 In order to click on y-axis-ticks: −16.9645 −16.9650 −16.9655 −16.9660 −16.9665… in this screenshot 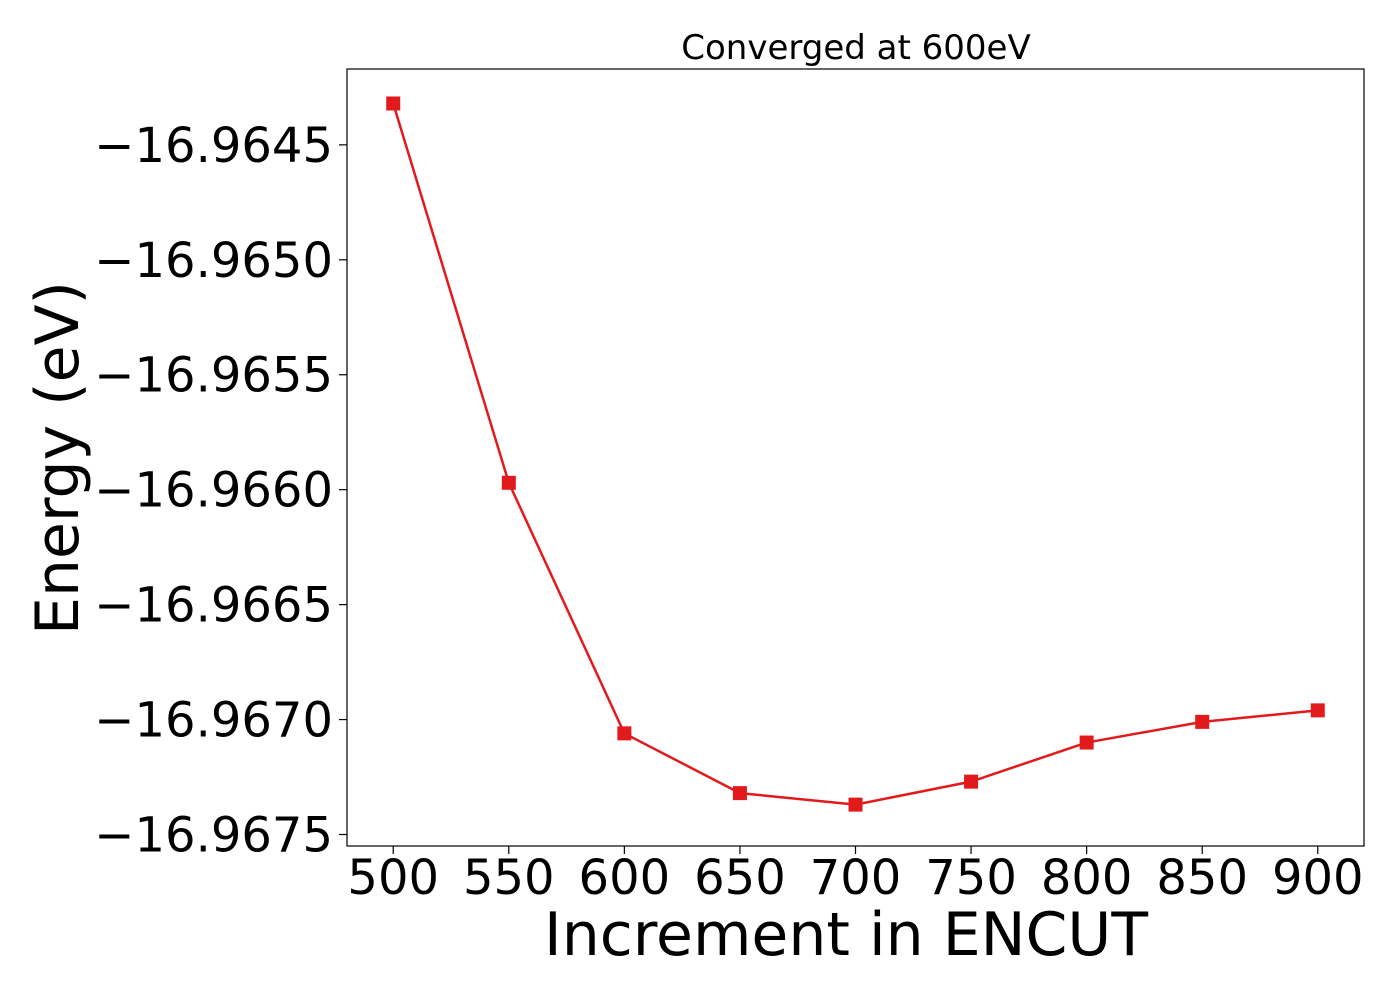, I will do `click(220, 491)`.